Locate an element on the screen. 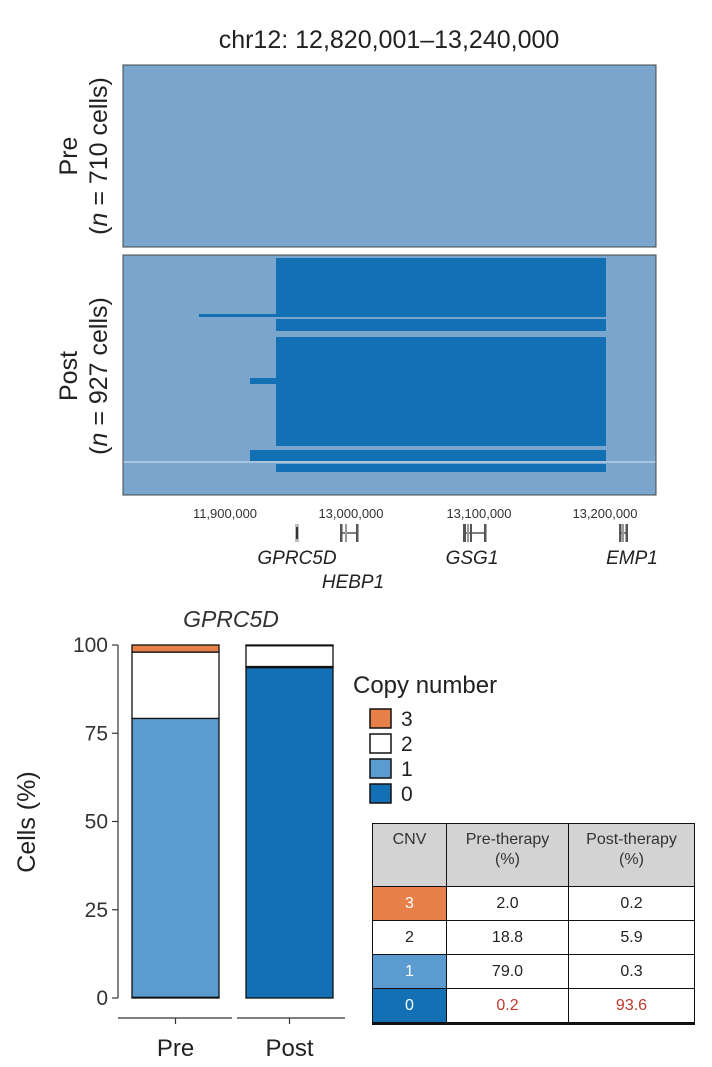 This screenshot has width=712, height=1067. table-cell-pre: 0.2 is located at coordinates (507, 1006).